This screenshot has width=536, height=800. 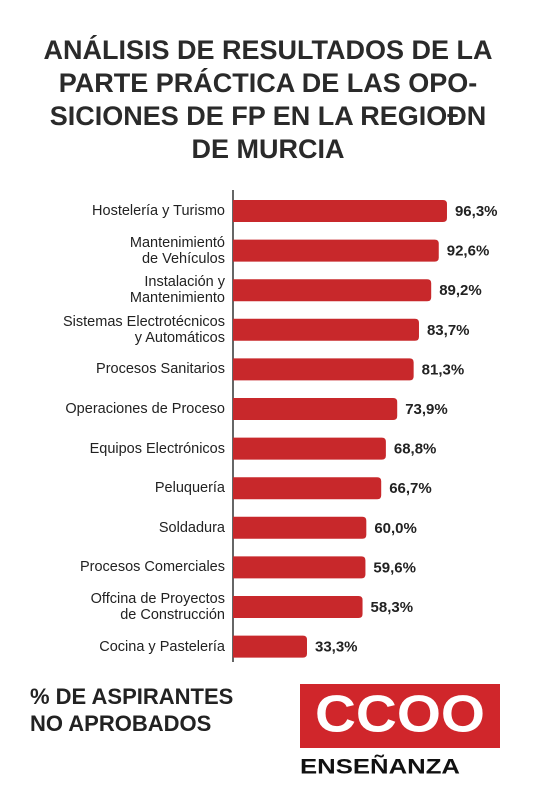 I want to click on category-label: Hostelería y Turismo, so click(x=158, y=211).